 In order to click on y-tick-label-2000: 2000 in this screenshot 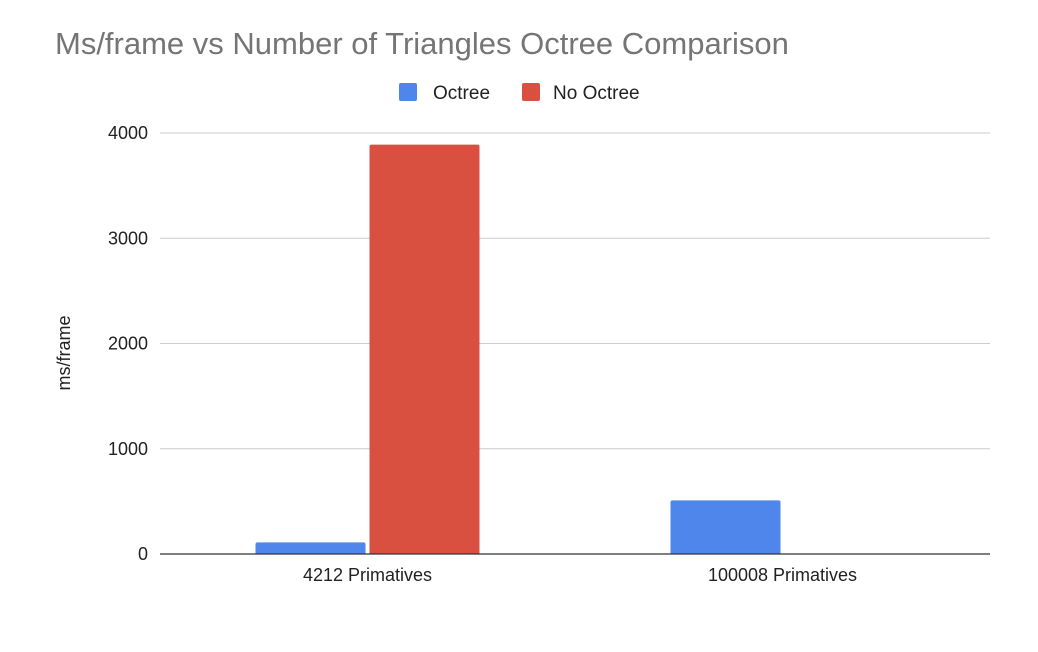, I will do `click(128, 344)`.